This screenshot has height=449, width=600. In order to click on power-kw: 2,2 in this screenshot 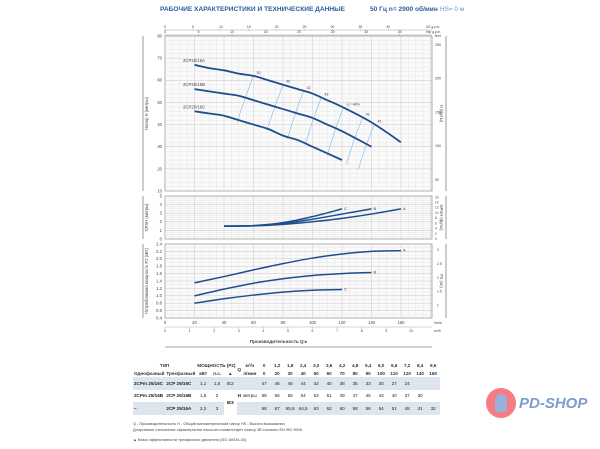, I will do `click(203, 408)`.